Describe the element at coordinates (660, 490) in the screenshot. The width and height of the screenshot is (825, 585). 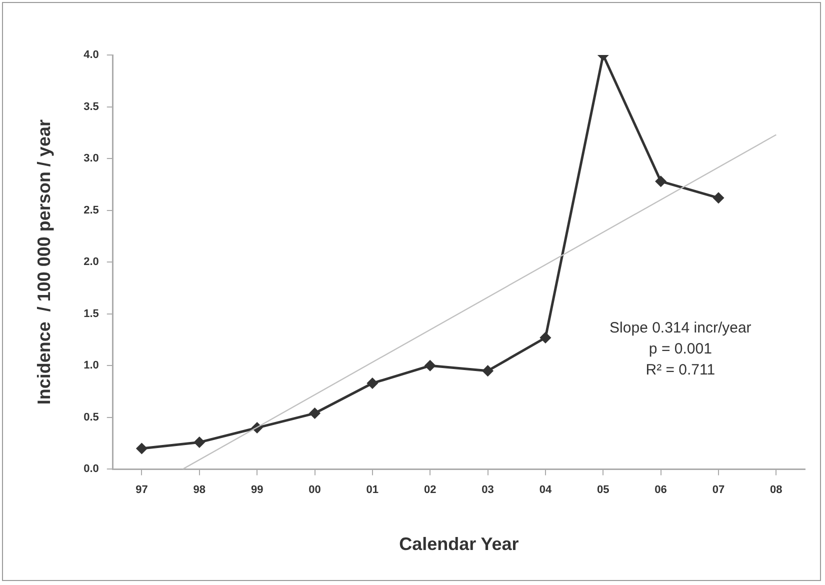
I see `x-tick-label: 06` at that location.